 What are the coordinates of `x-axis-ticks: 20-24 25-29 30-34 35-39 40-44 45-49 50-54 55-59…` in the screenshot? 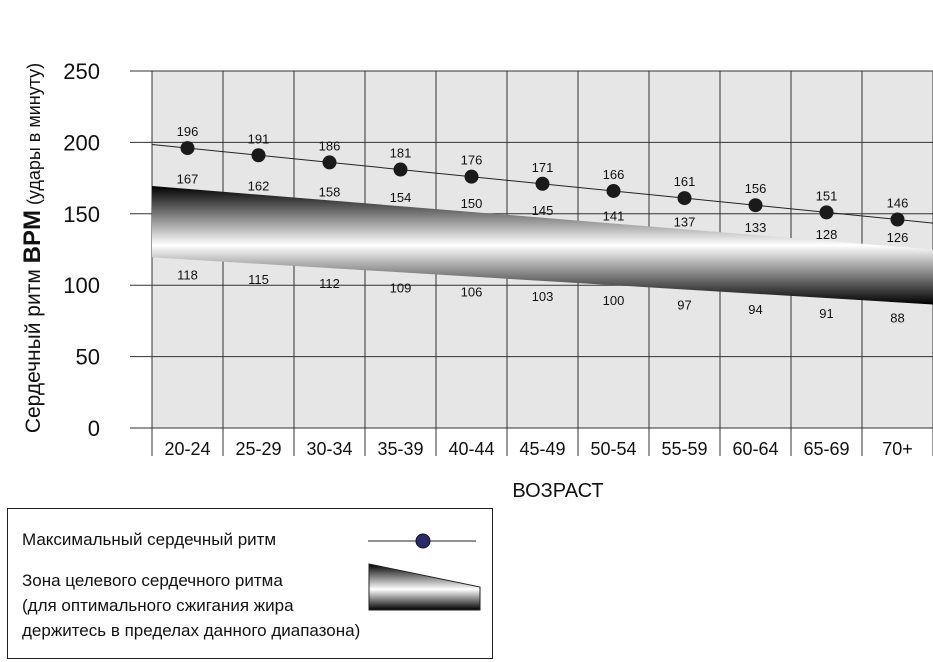 It's located at (538, 449).